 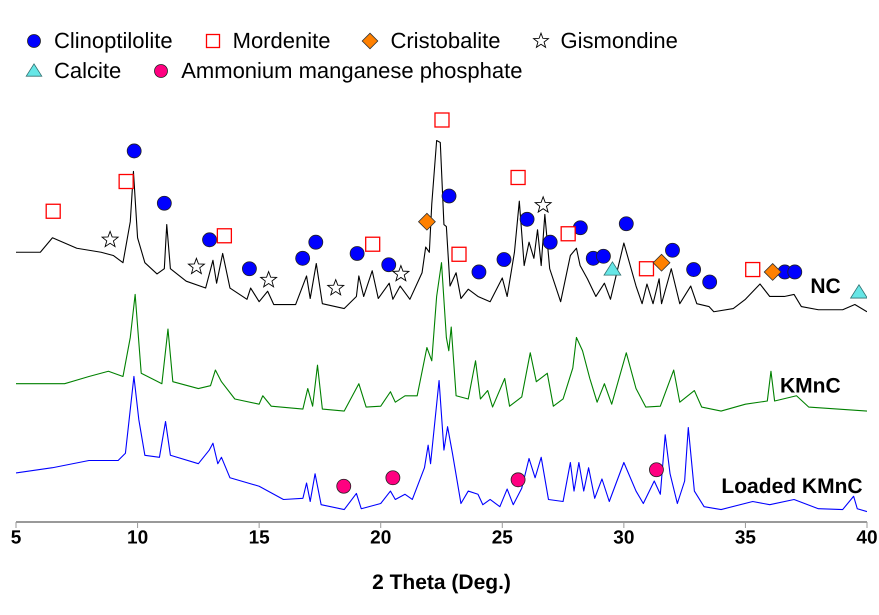 What do you see at coordinates (88, 71) in the screenshot?
I see `legend-label: Calcite` at bounding box center [88, 71].